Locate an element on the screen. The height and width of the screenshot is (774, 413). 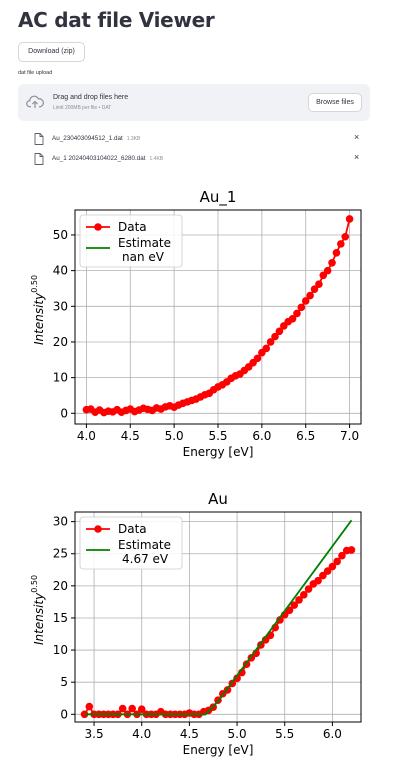
x-tick-label: 7.0 is located at coordinates (349, 436).